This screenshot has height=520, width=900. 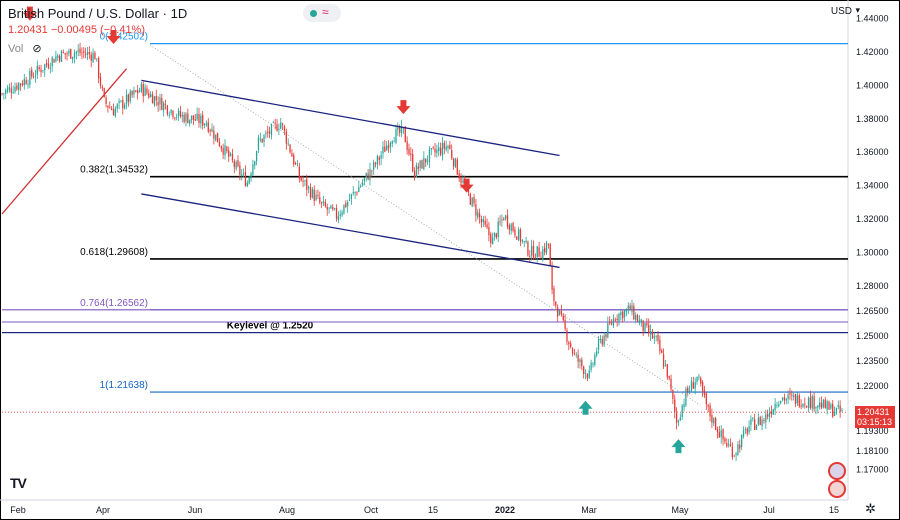 I want to click on level-label: 0.382(1.34532), so click(x=114, y=170).